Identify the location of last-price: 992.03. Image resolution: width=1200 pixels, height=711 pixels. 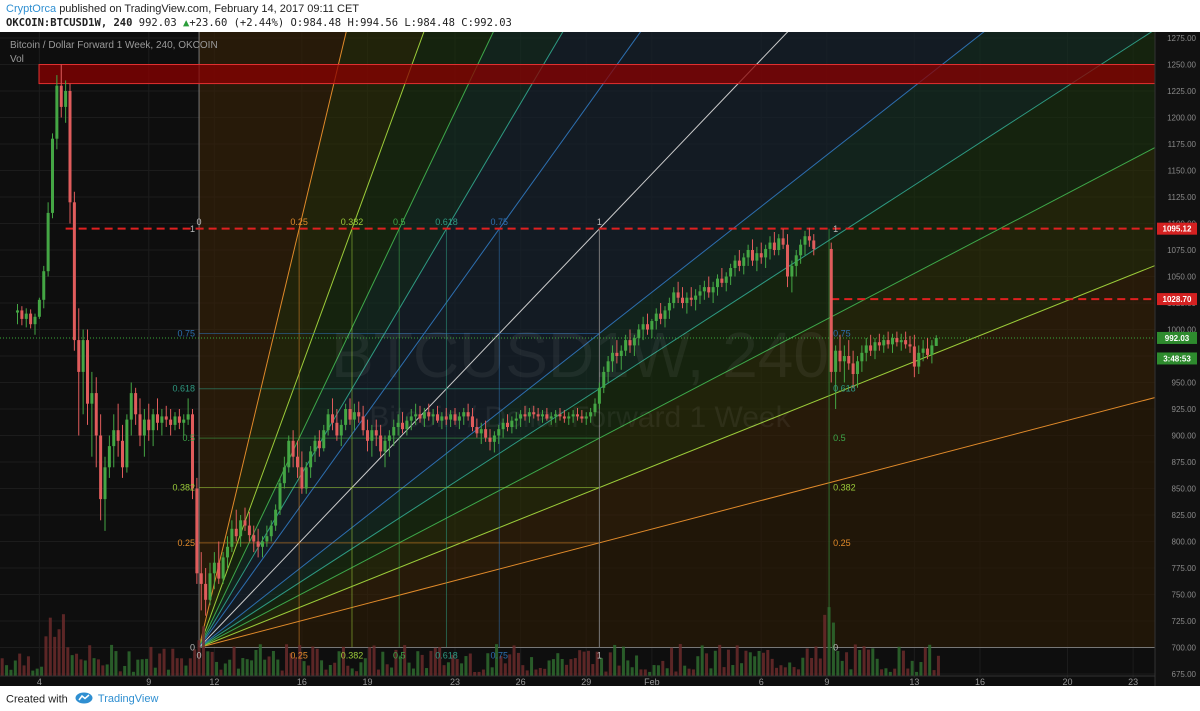
(157, 23).